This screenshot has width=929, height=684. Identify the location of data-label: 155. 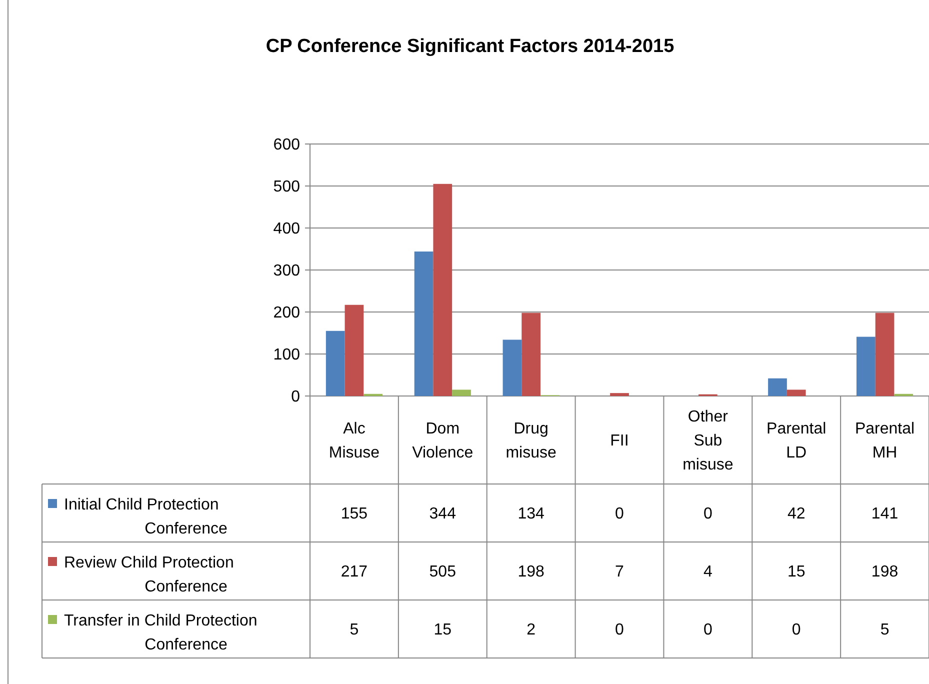
(354, 514).